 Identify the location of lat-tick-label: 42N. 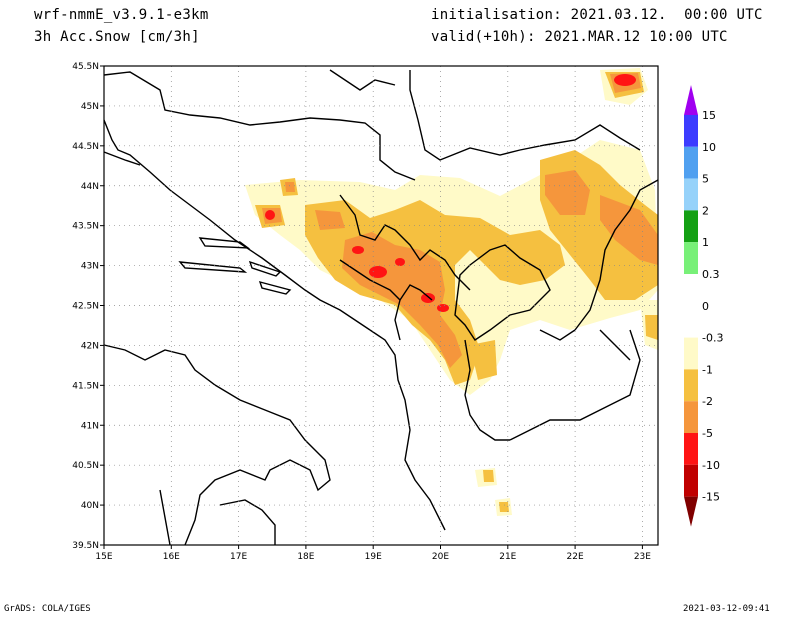
(90, 346).